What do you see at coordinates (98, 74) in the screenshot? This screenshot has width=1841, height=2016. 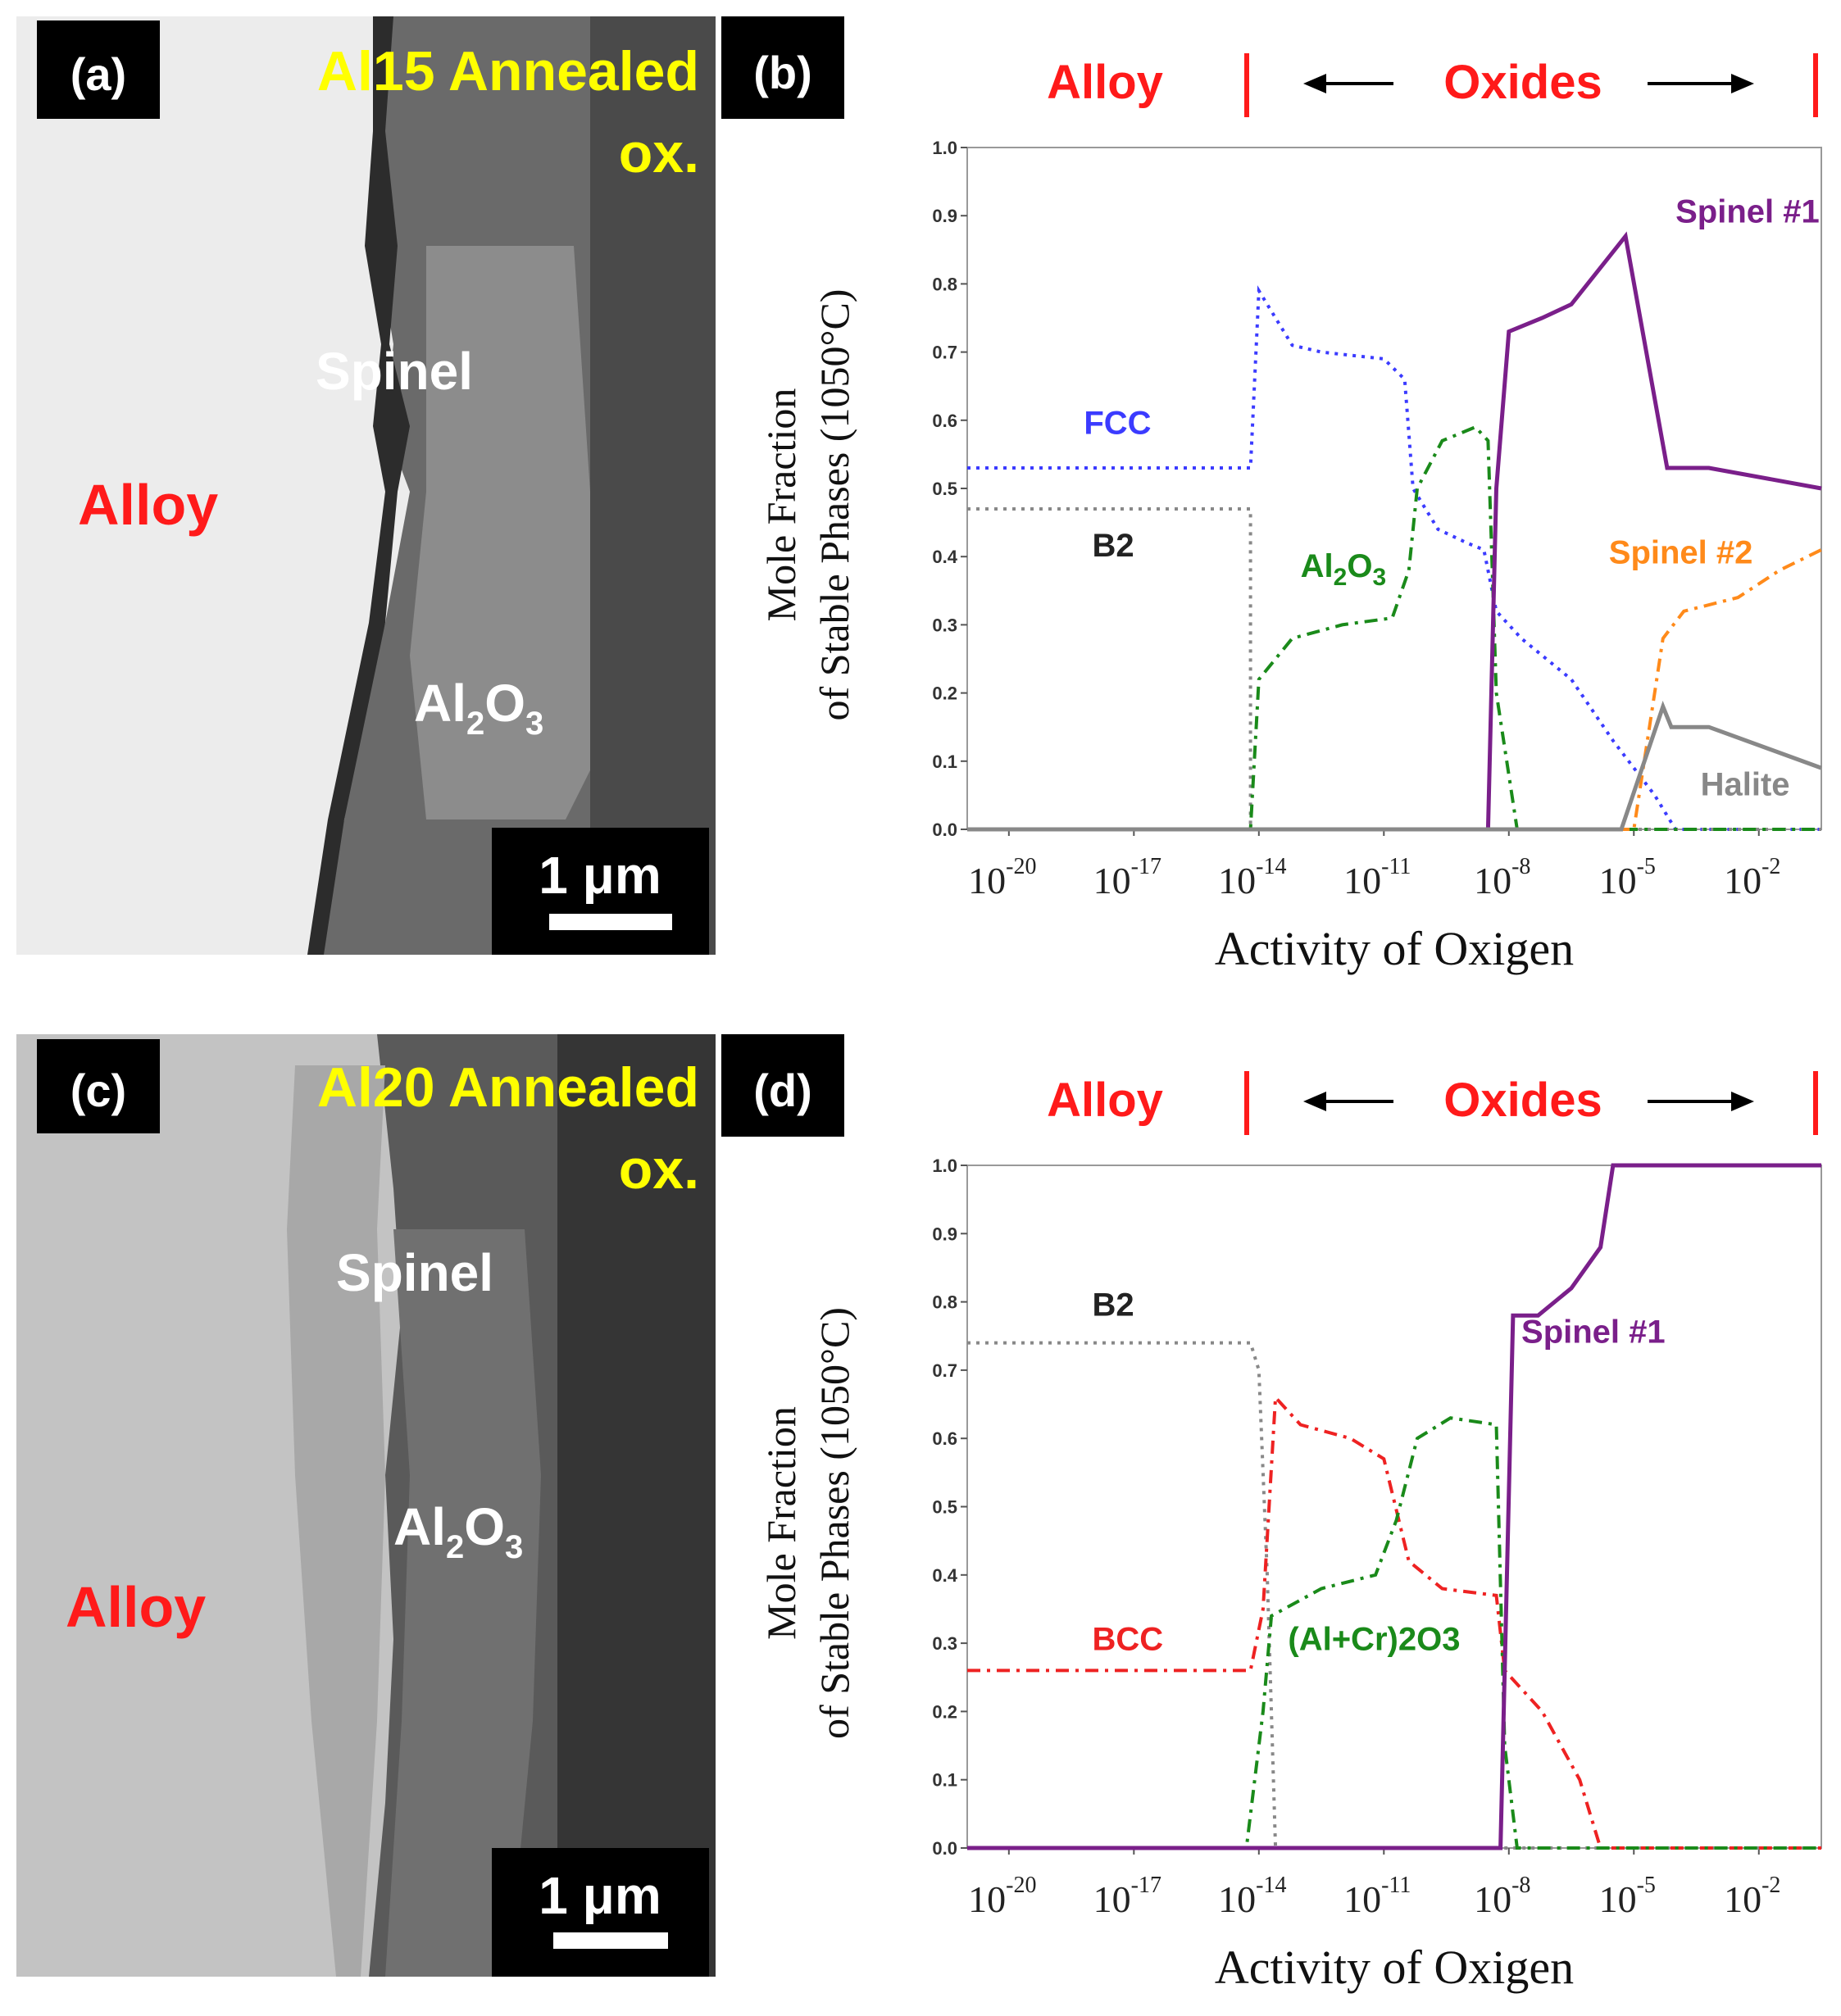 I see `panel-tag-a: (a)` at bounding box center [98, 74].